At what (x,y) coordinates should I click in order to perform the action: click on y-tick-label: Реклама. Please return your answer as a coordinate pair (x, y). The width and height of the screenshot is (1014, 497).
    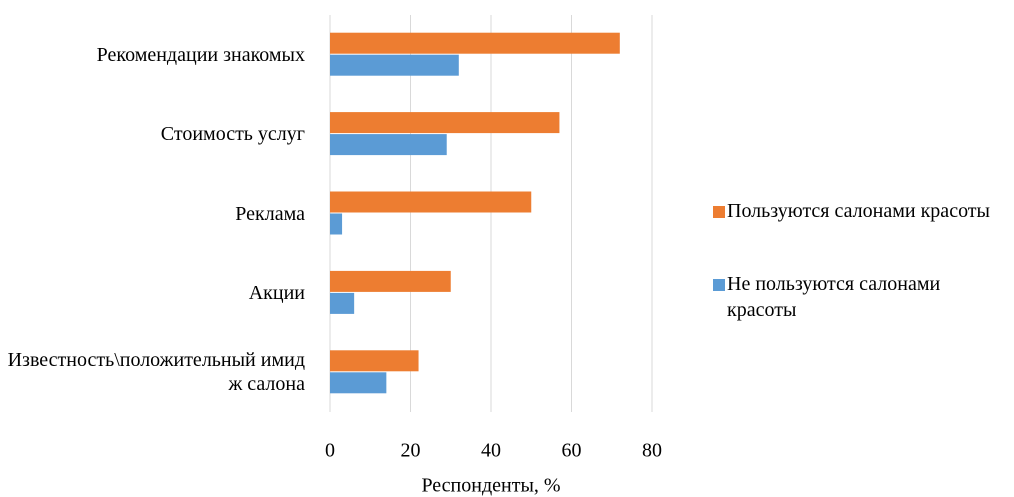
    Looking at the image, I should click on (270, 213).